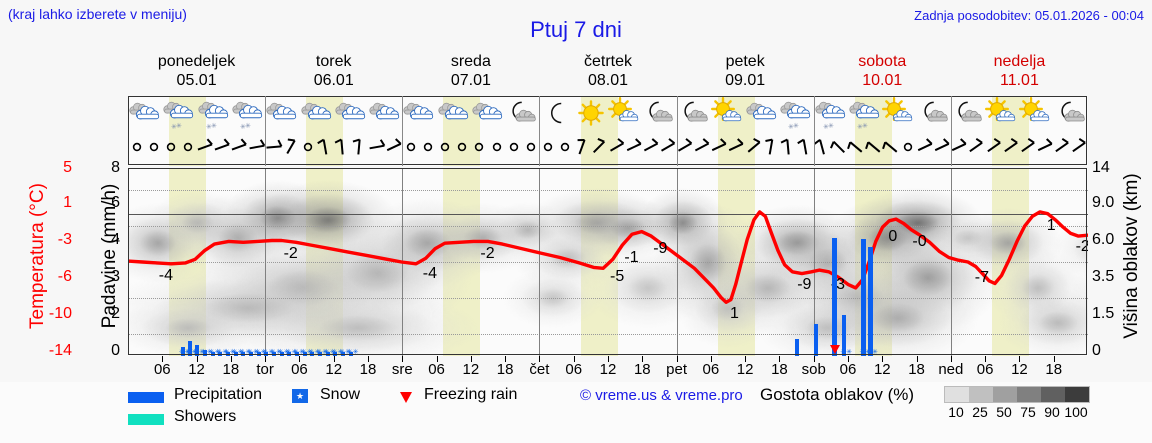 The height and width of the screenshot is (443, 1152). I want to click on day-column-6: sobota 10.01, so click(882, 72).